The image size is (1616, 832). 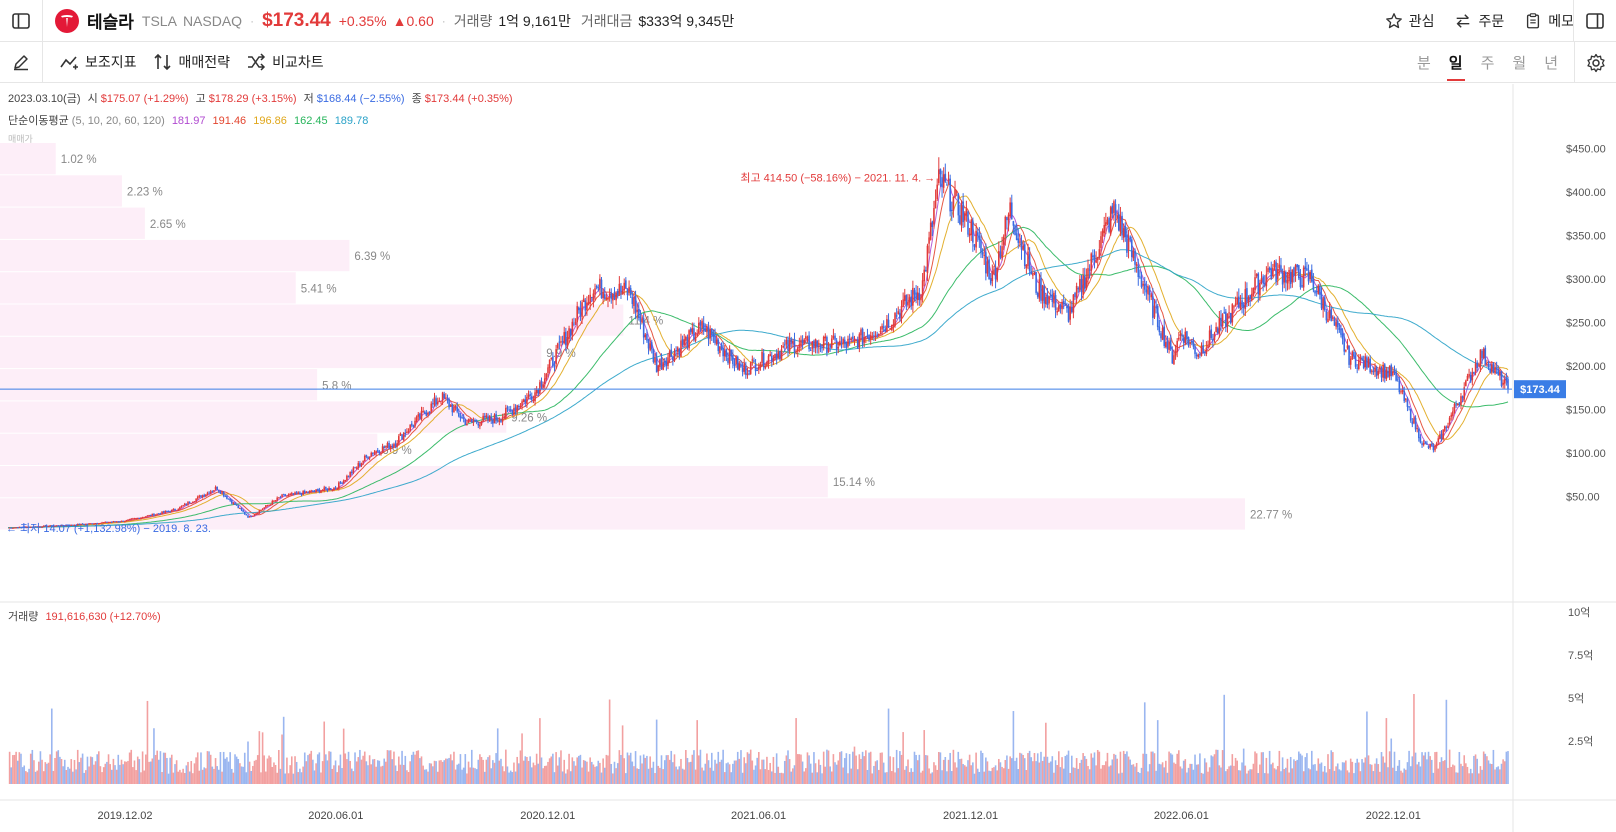 What do you see at coordinates (21, 21) in the screenshot?
I see `sidebar-toggle-icon` at bounding box center [21, 21].